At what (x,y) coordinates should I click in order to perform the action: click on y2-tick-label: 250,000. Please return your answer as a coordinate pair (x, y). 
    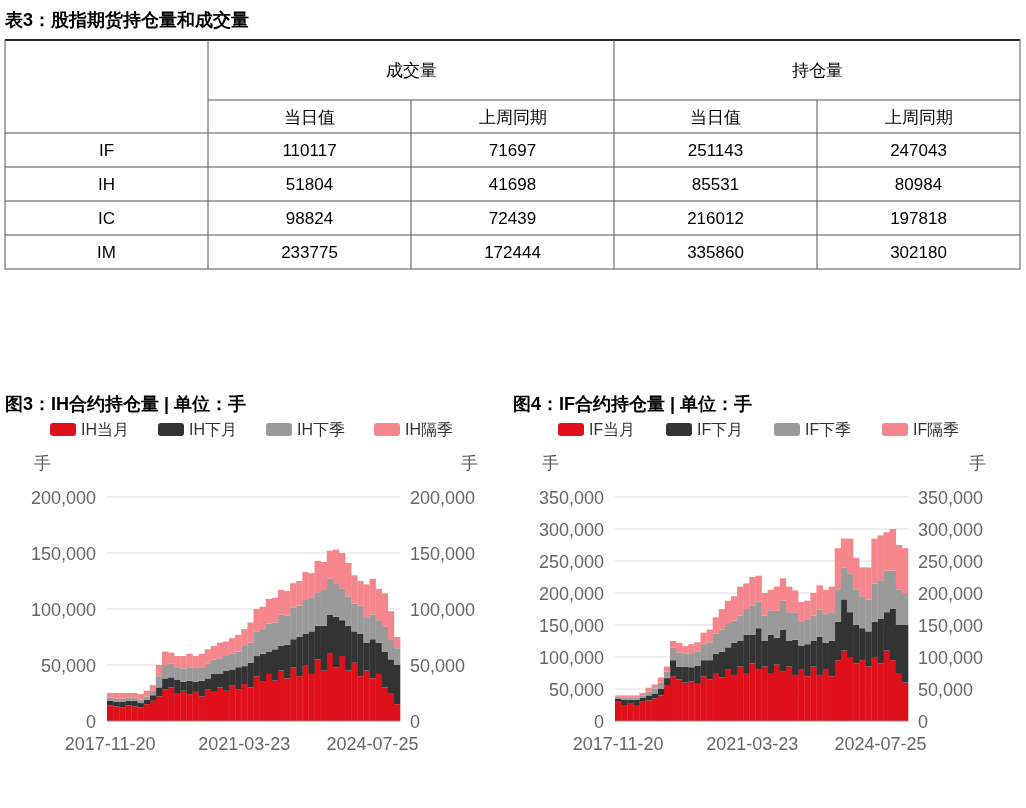
    Looking at the image, I should click on (951, 562).